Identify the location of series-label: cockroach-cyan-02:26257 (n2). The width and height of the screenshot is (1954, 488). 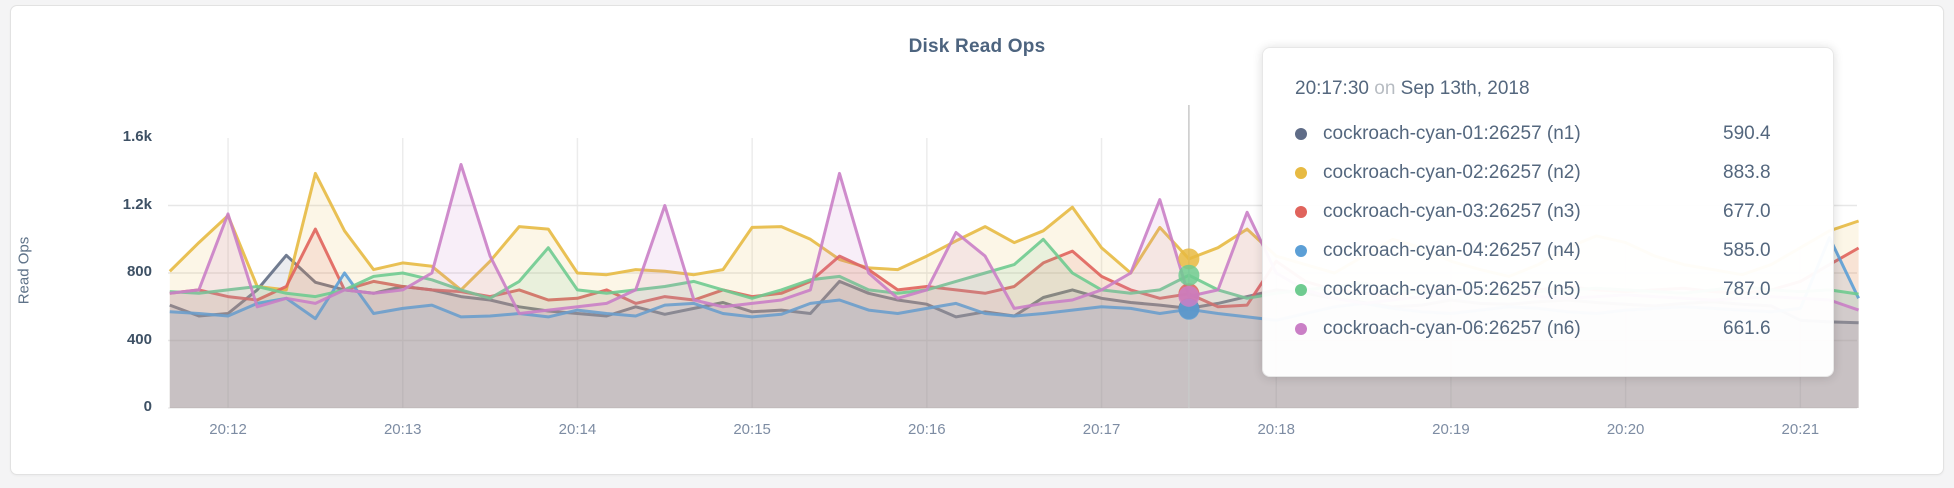
(1452, 172).